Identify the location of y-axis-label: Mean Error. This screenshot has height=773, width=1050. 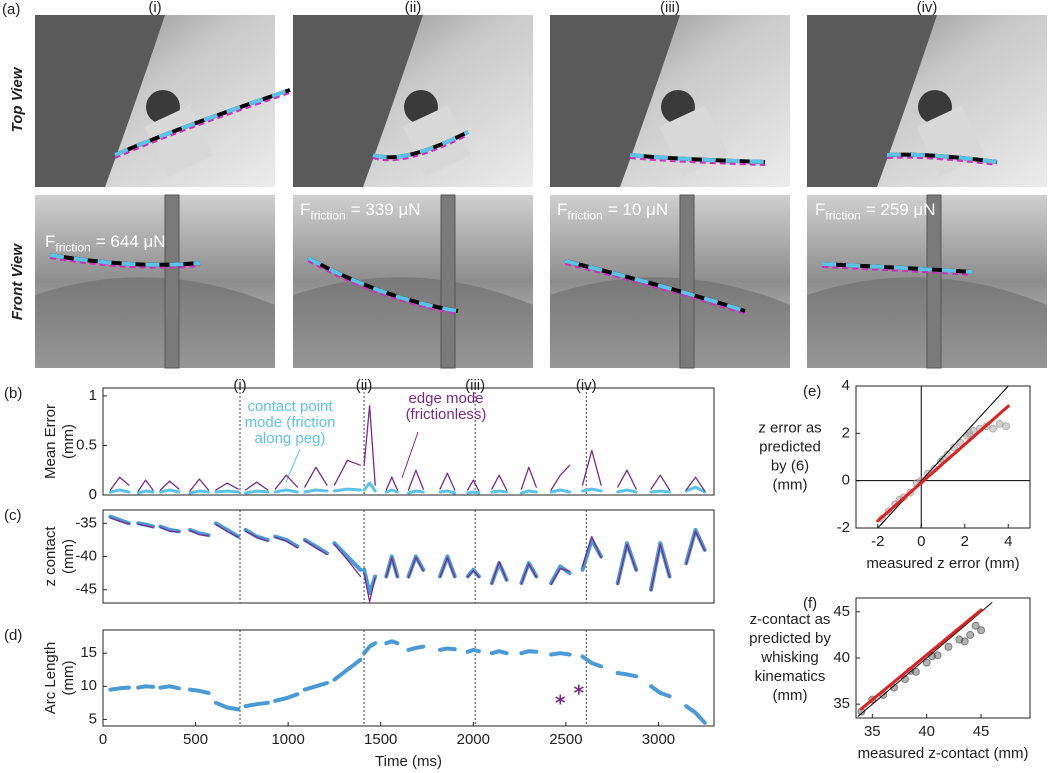
(50, 441).